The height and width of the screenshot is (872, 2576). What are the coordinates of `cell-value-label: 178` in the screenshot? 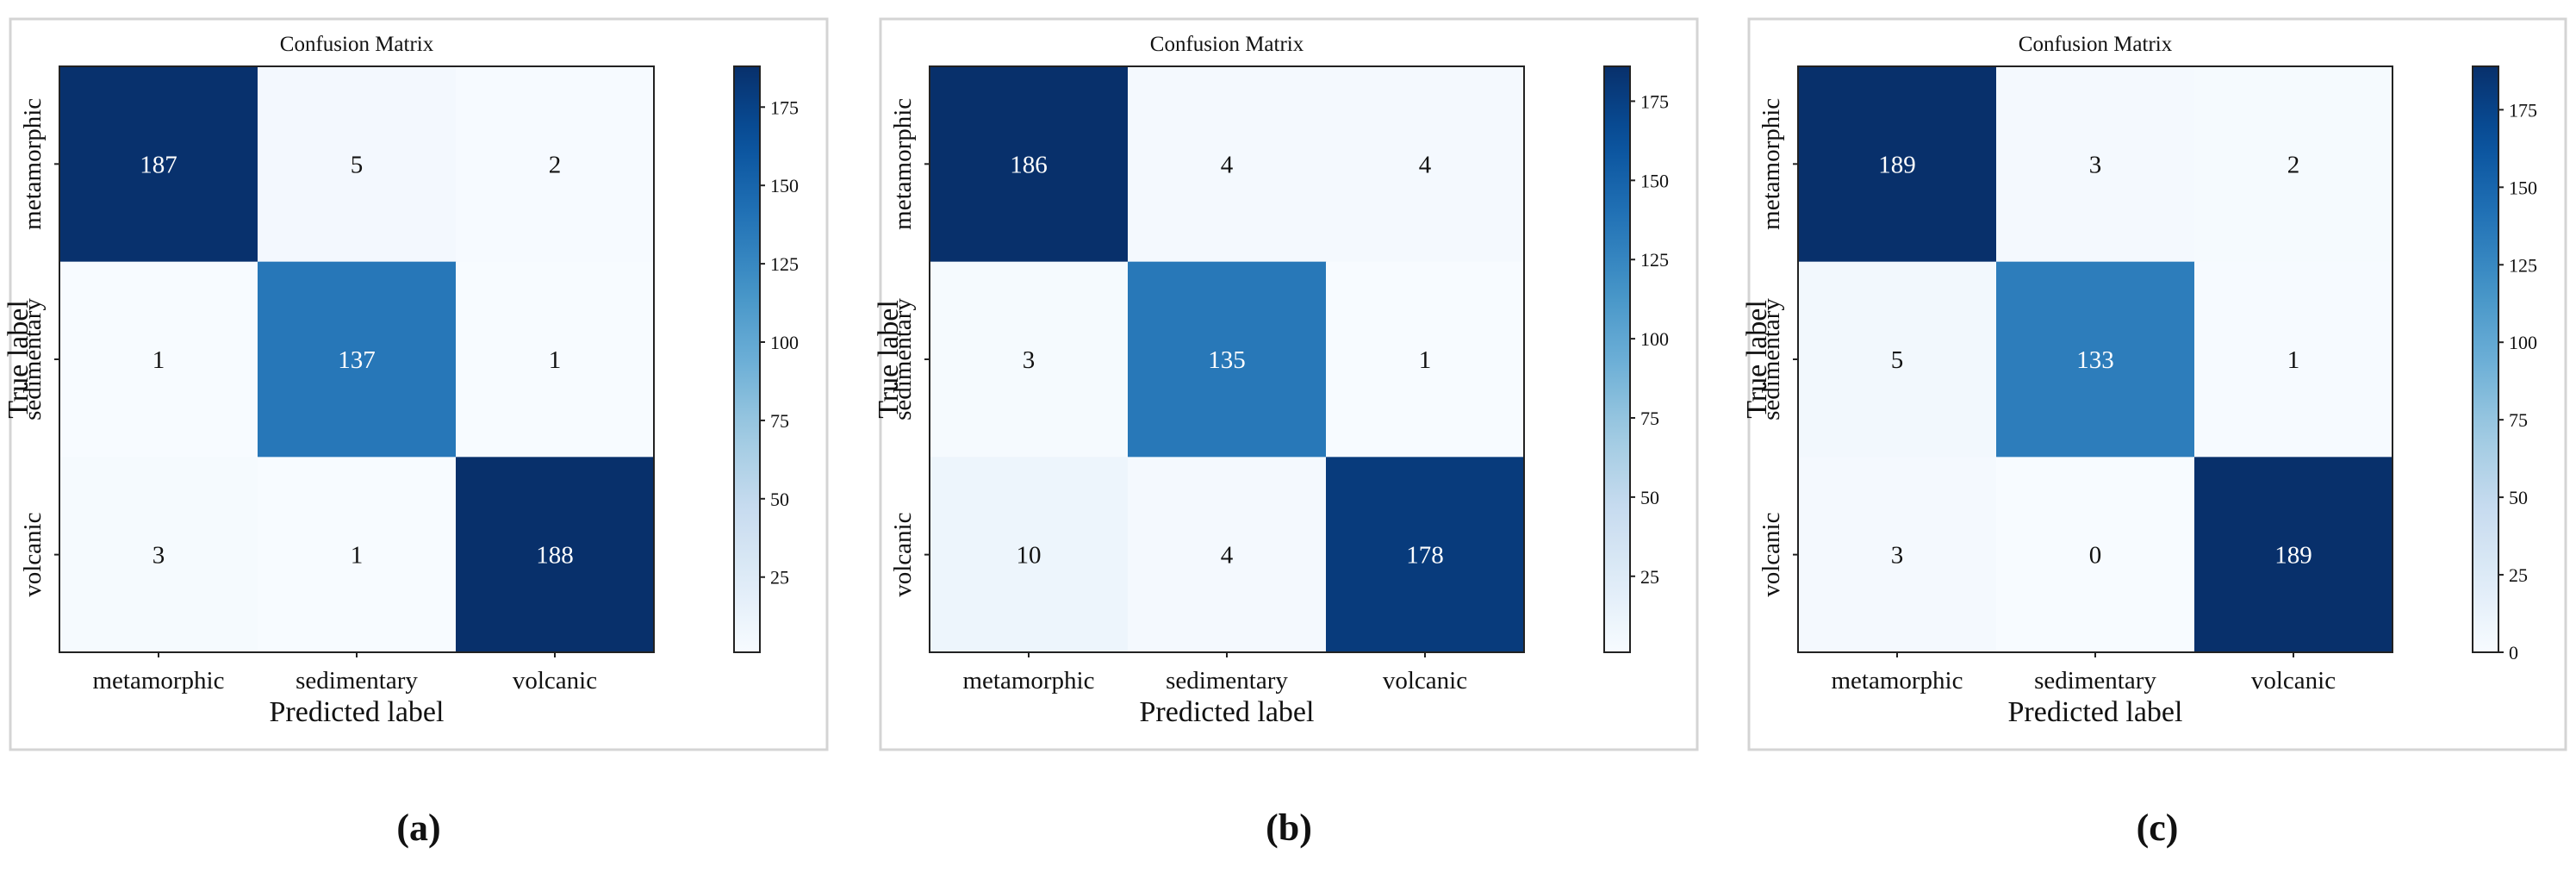 It's located at (1425, 556).